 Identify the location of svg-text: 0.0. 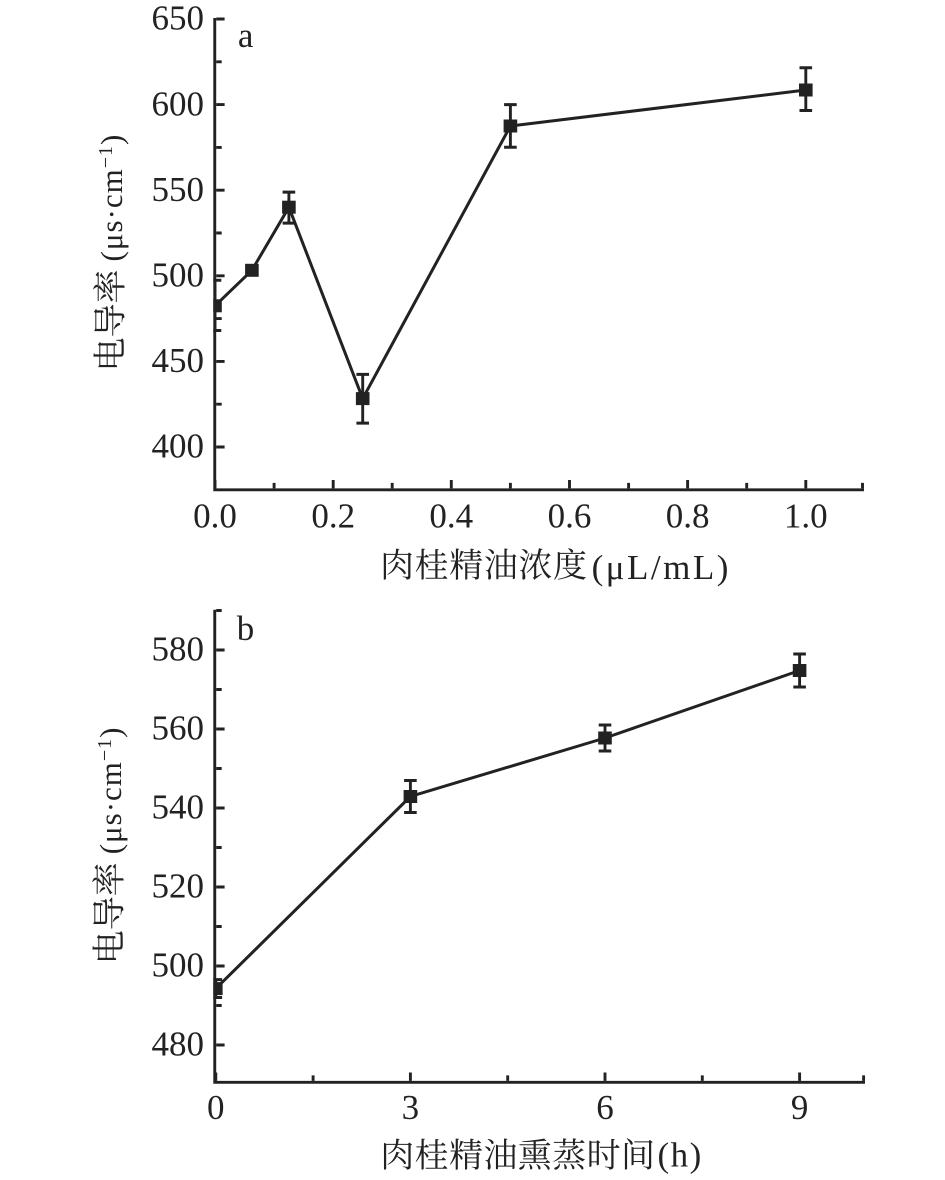
(215, 516).